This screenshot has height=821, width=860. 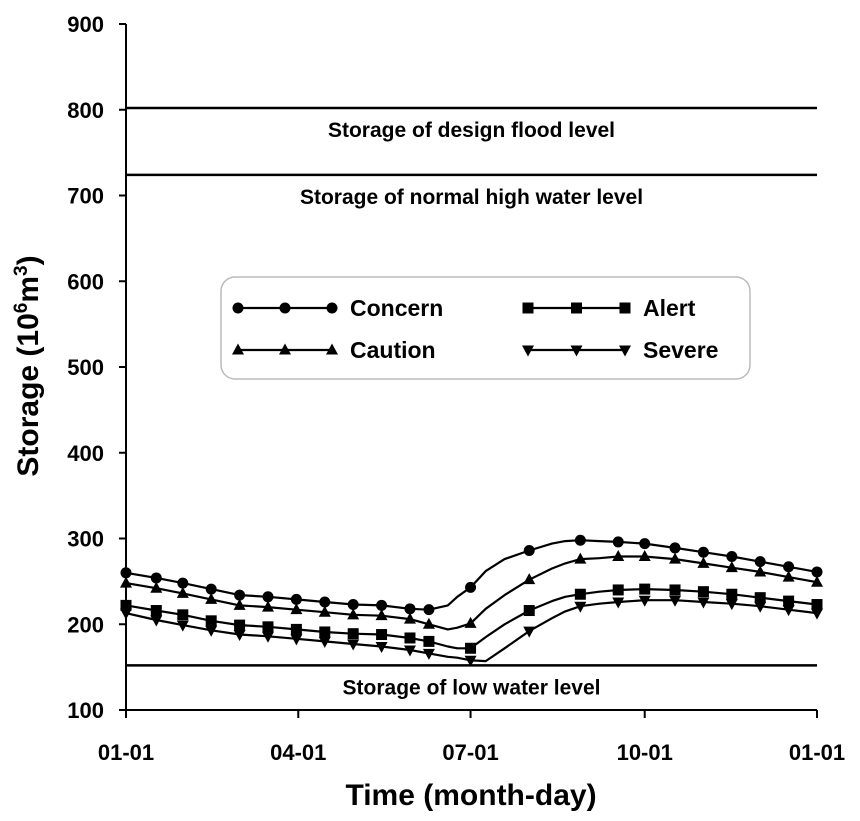 What do you see at coordinates (645, 752) in the screenshot?
I see `x-tick-label: 10-01` at bounding box center [645, 752].